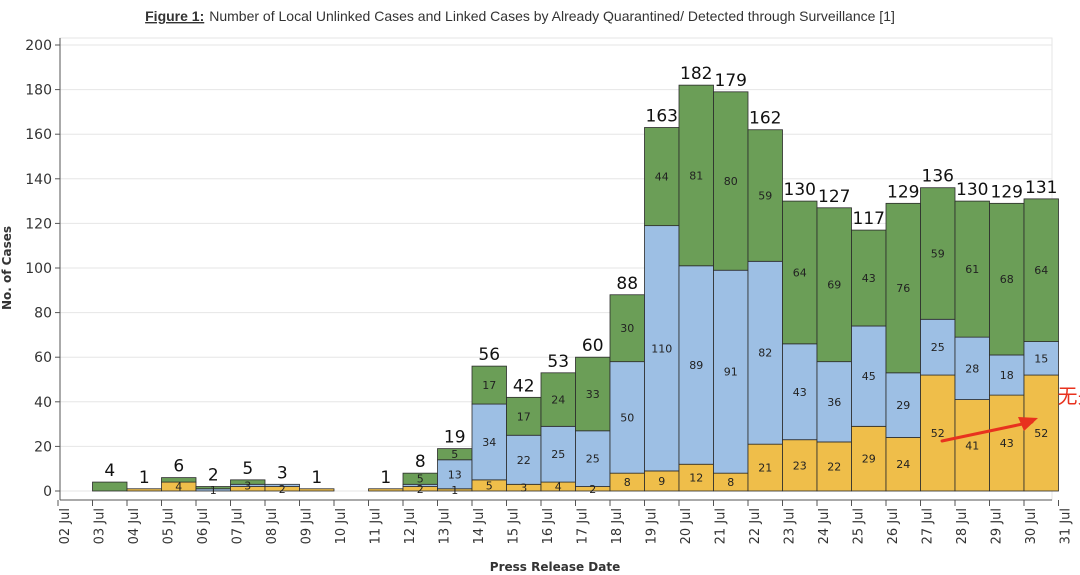  Describe the element at coordinates (696, 478) in the screenshot. I see `segment-label-18-0: 12` at that location.